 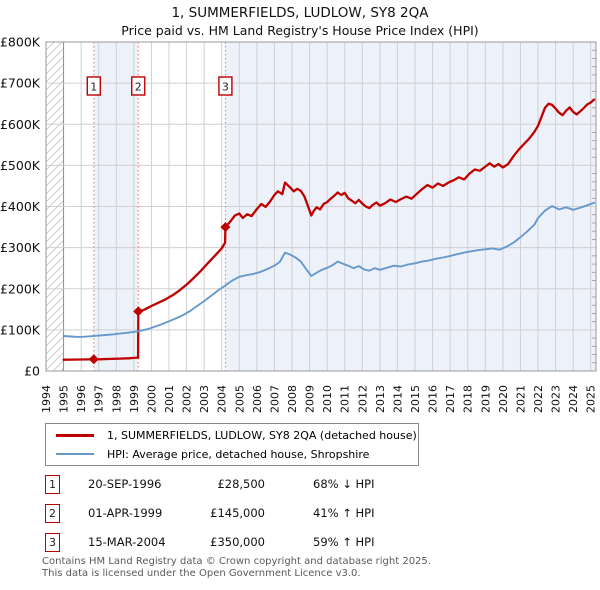 What do you see at coordinates (52, 542) in the screenshot?
I see `sale-number-badge: 3` at bounding box center [52, 542].